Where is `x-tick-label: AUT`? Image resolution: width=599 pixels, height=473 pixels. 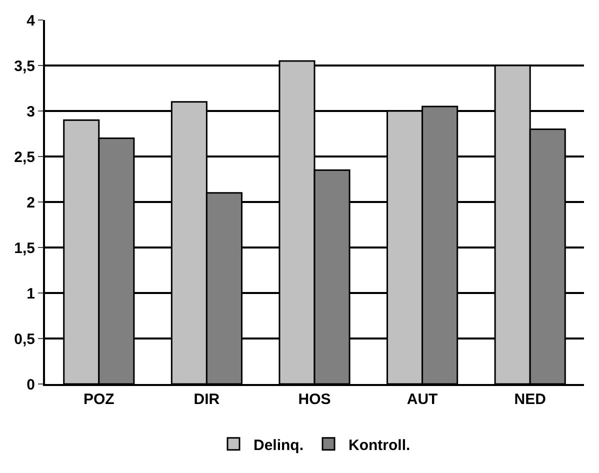
x-tick-label: AUT is located at coordinates (422, 399).